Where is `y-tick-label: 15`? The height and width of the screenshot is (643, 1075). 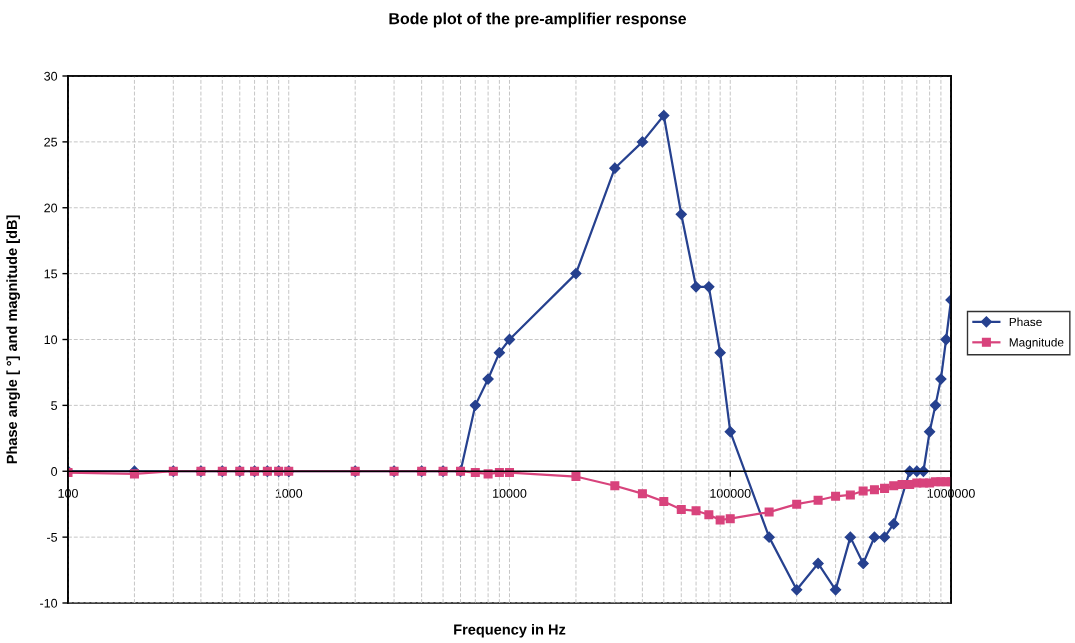 y-tick-label: 15 is located at coordinates (51, 274).